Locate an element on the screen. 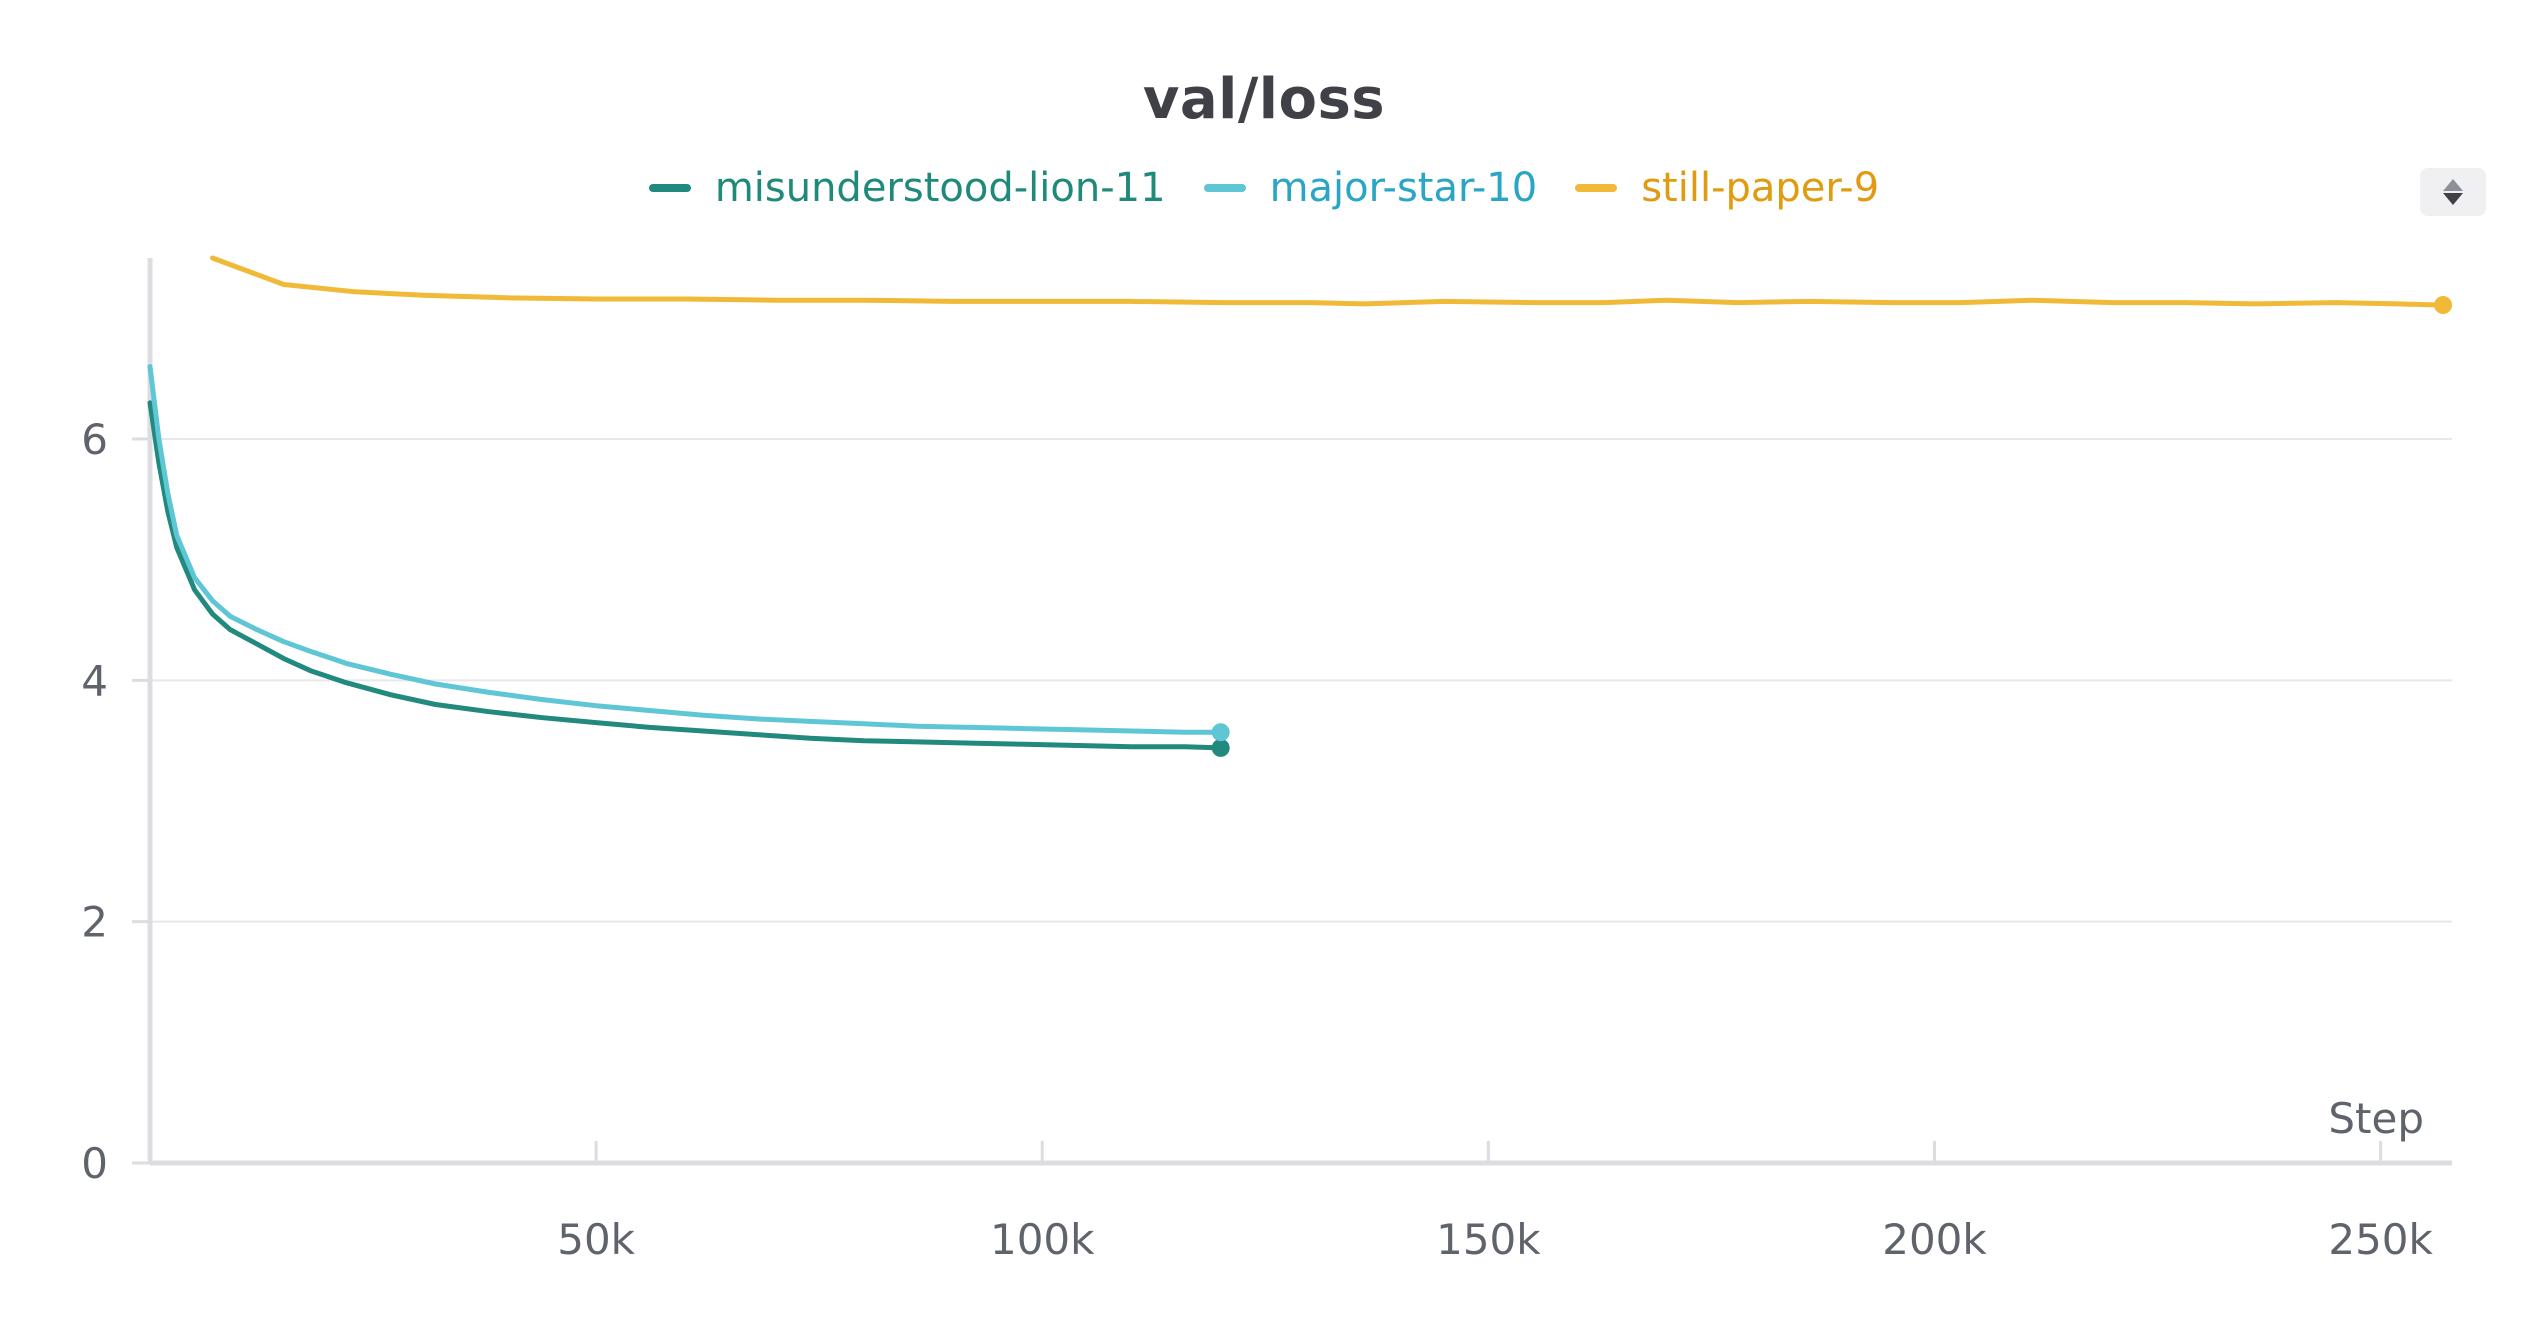 This screenshot has width=2528, height=1328. y-tick-label: 6 is located at coordinates (94, 439).